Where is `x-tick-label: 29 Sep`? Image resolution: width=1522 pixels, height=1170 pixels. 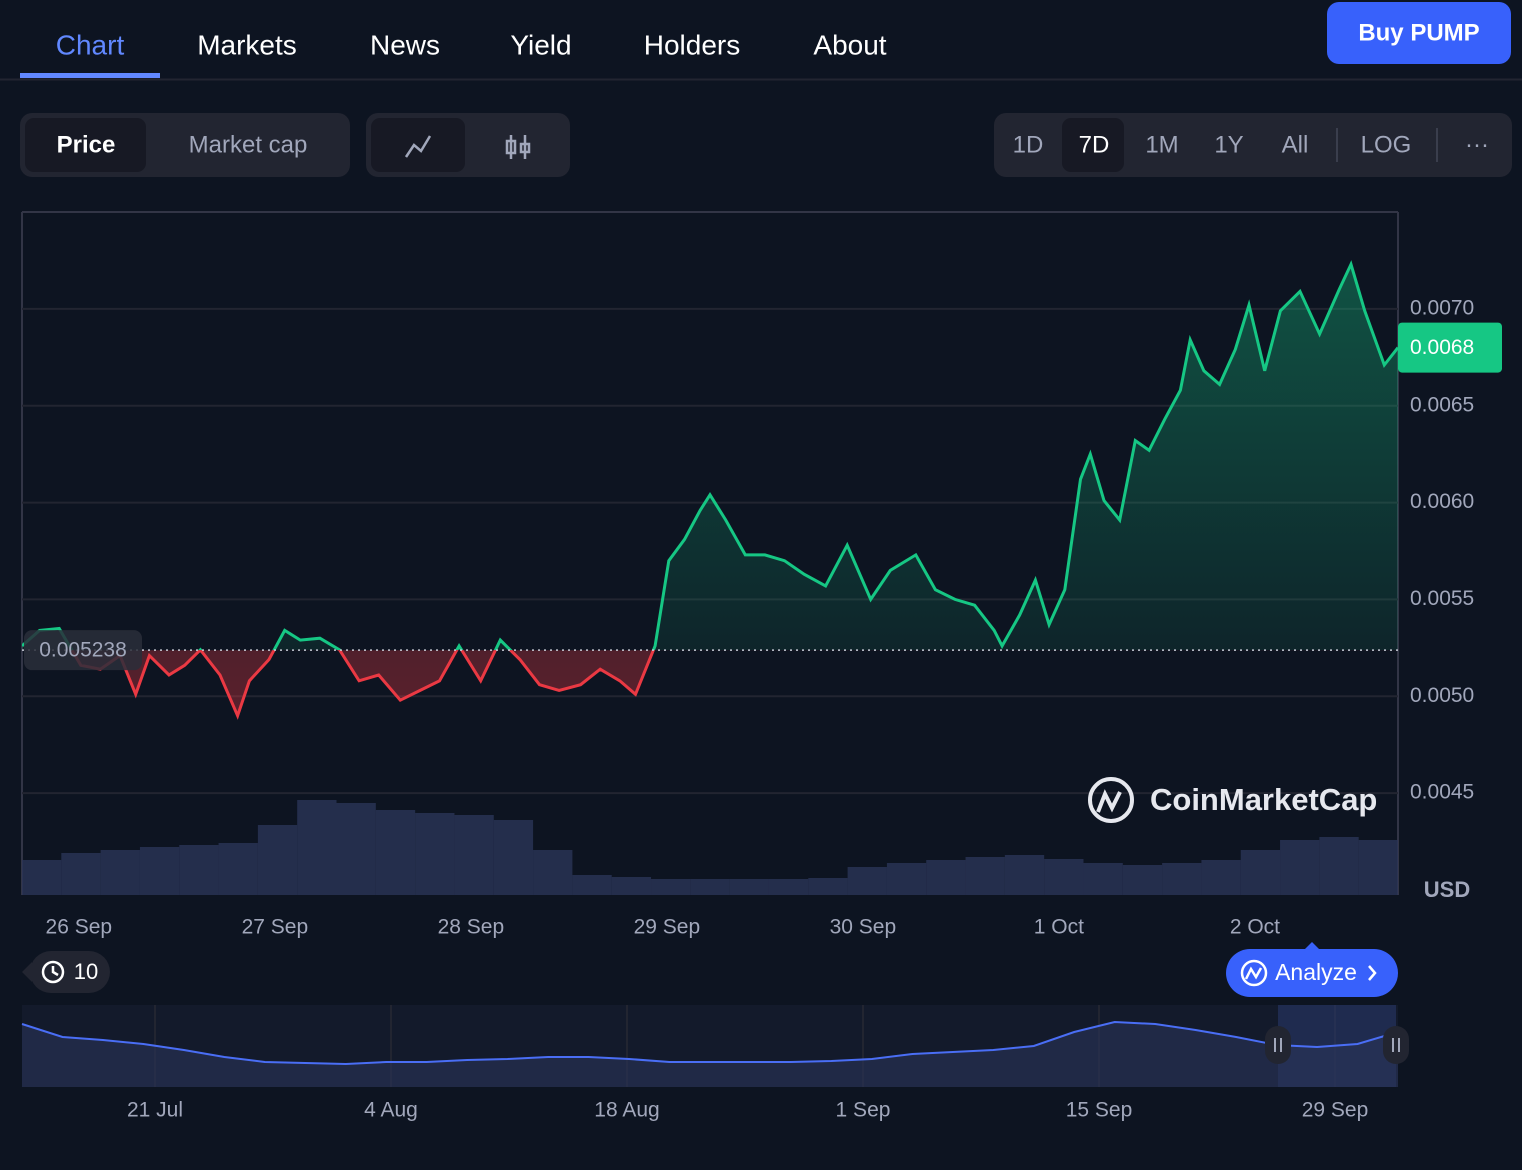
x-tick-label: 29 Sep is located at coordinates (667, 927).